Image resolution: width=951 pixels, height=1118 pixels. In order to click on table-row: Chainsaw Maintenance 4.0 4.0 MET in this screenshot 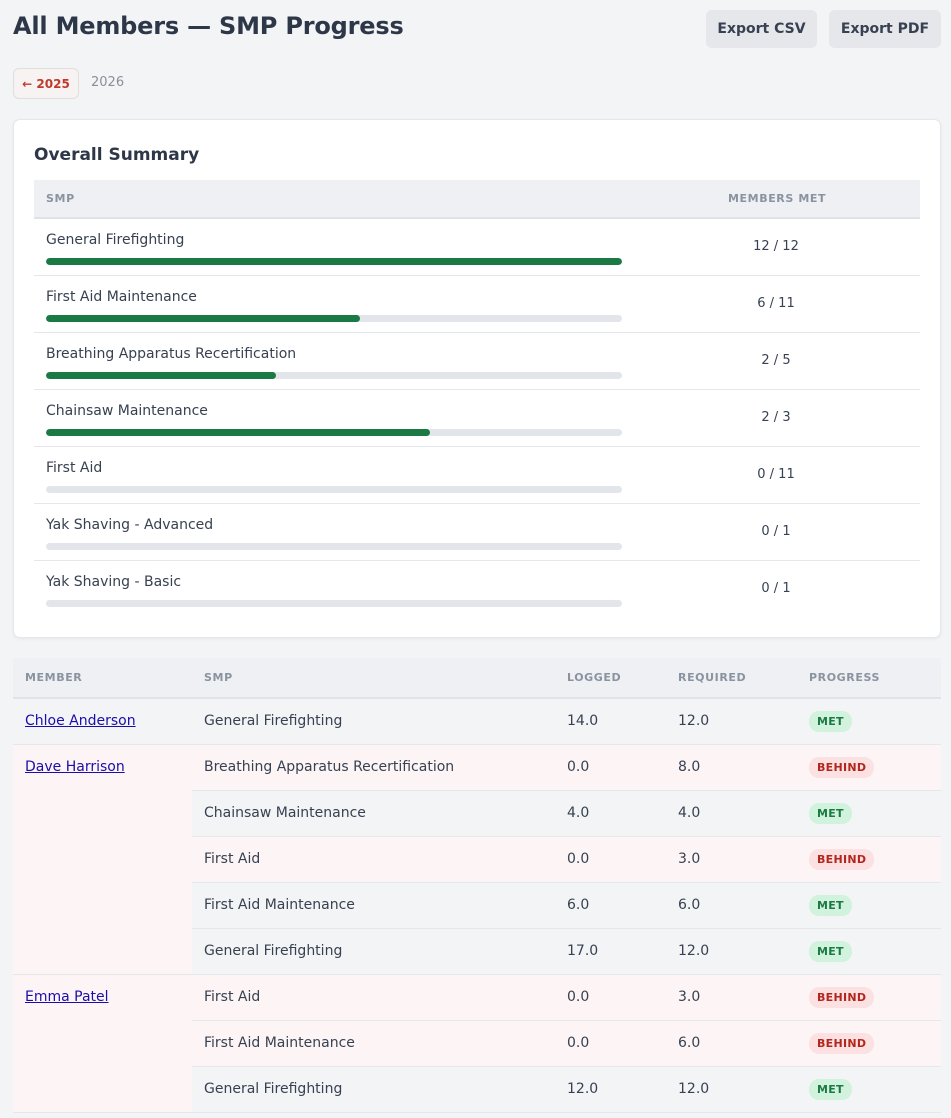, I will do `click(477, 813)`.